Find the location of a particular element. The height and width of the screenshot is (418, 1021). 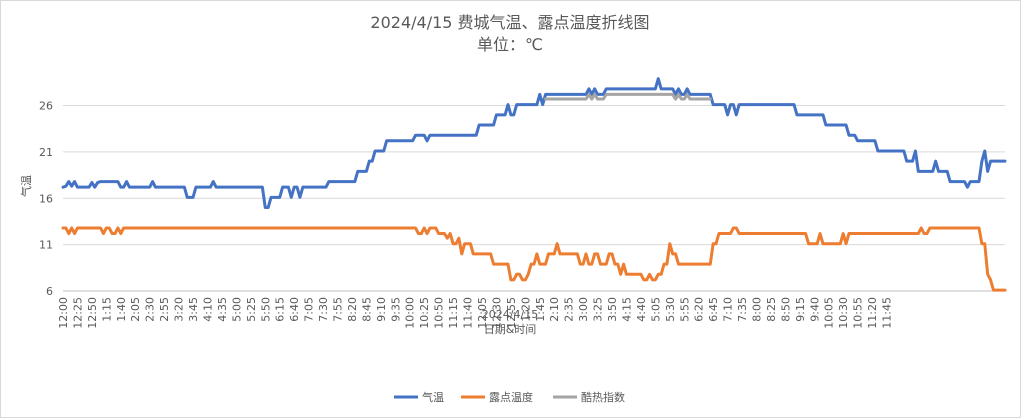

x-tick-label: 5:30 is located at coordinates (670, 309).